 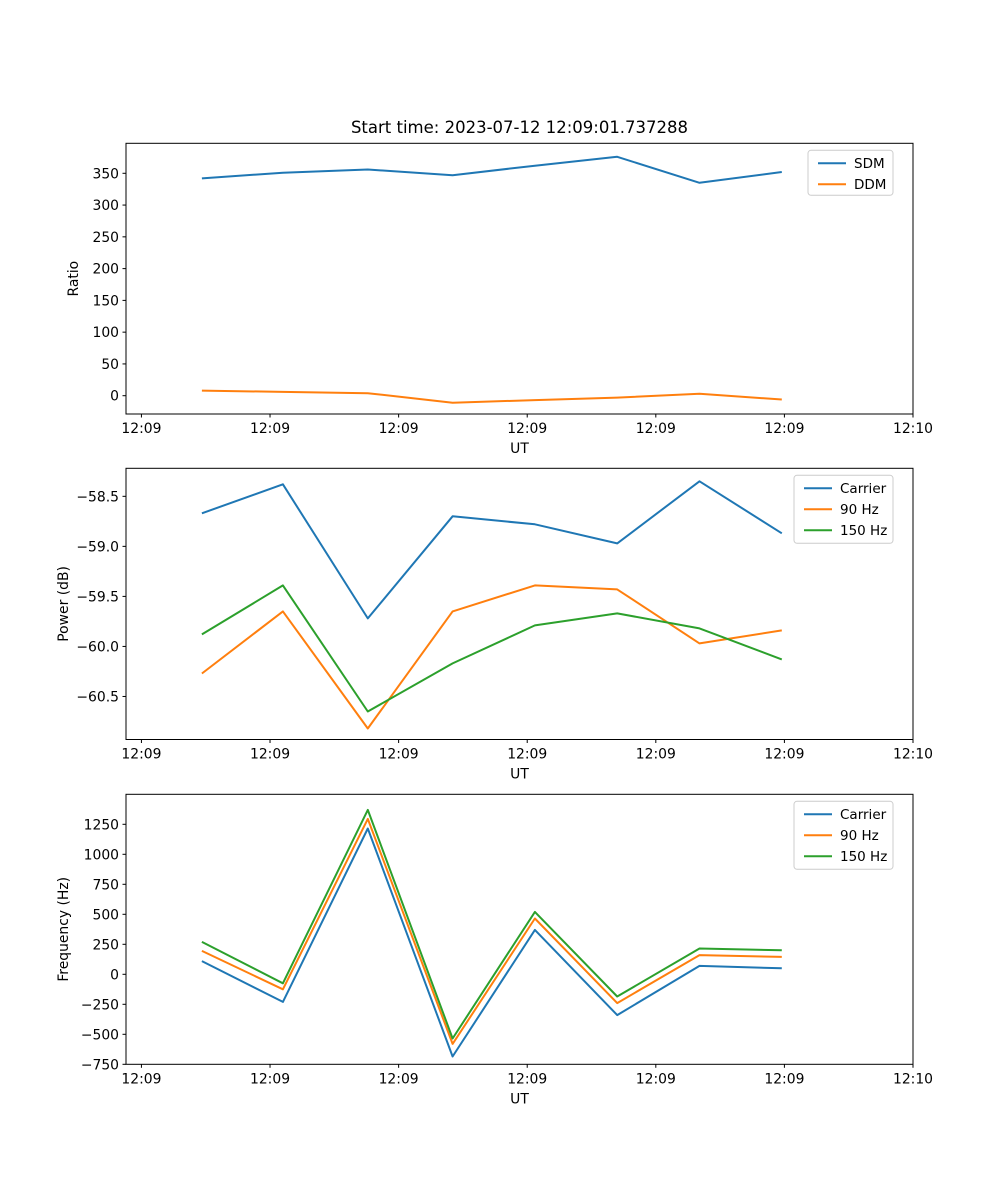 What do you see at coordinates (105, 885) in the screenshot?
I see `y-tick-label: 750` at bounding box center [105, 885].